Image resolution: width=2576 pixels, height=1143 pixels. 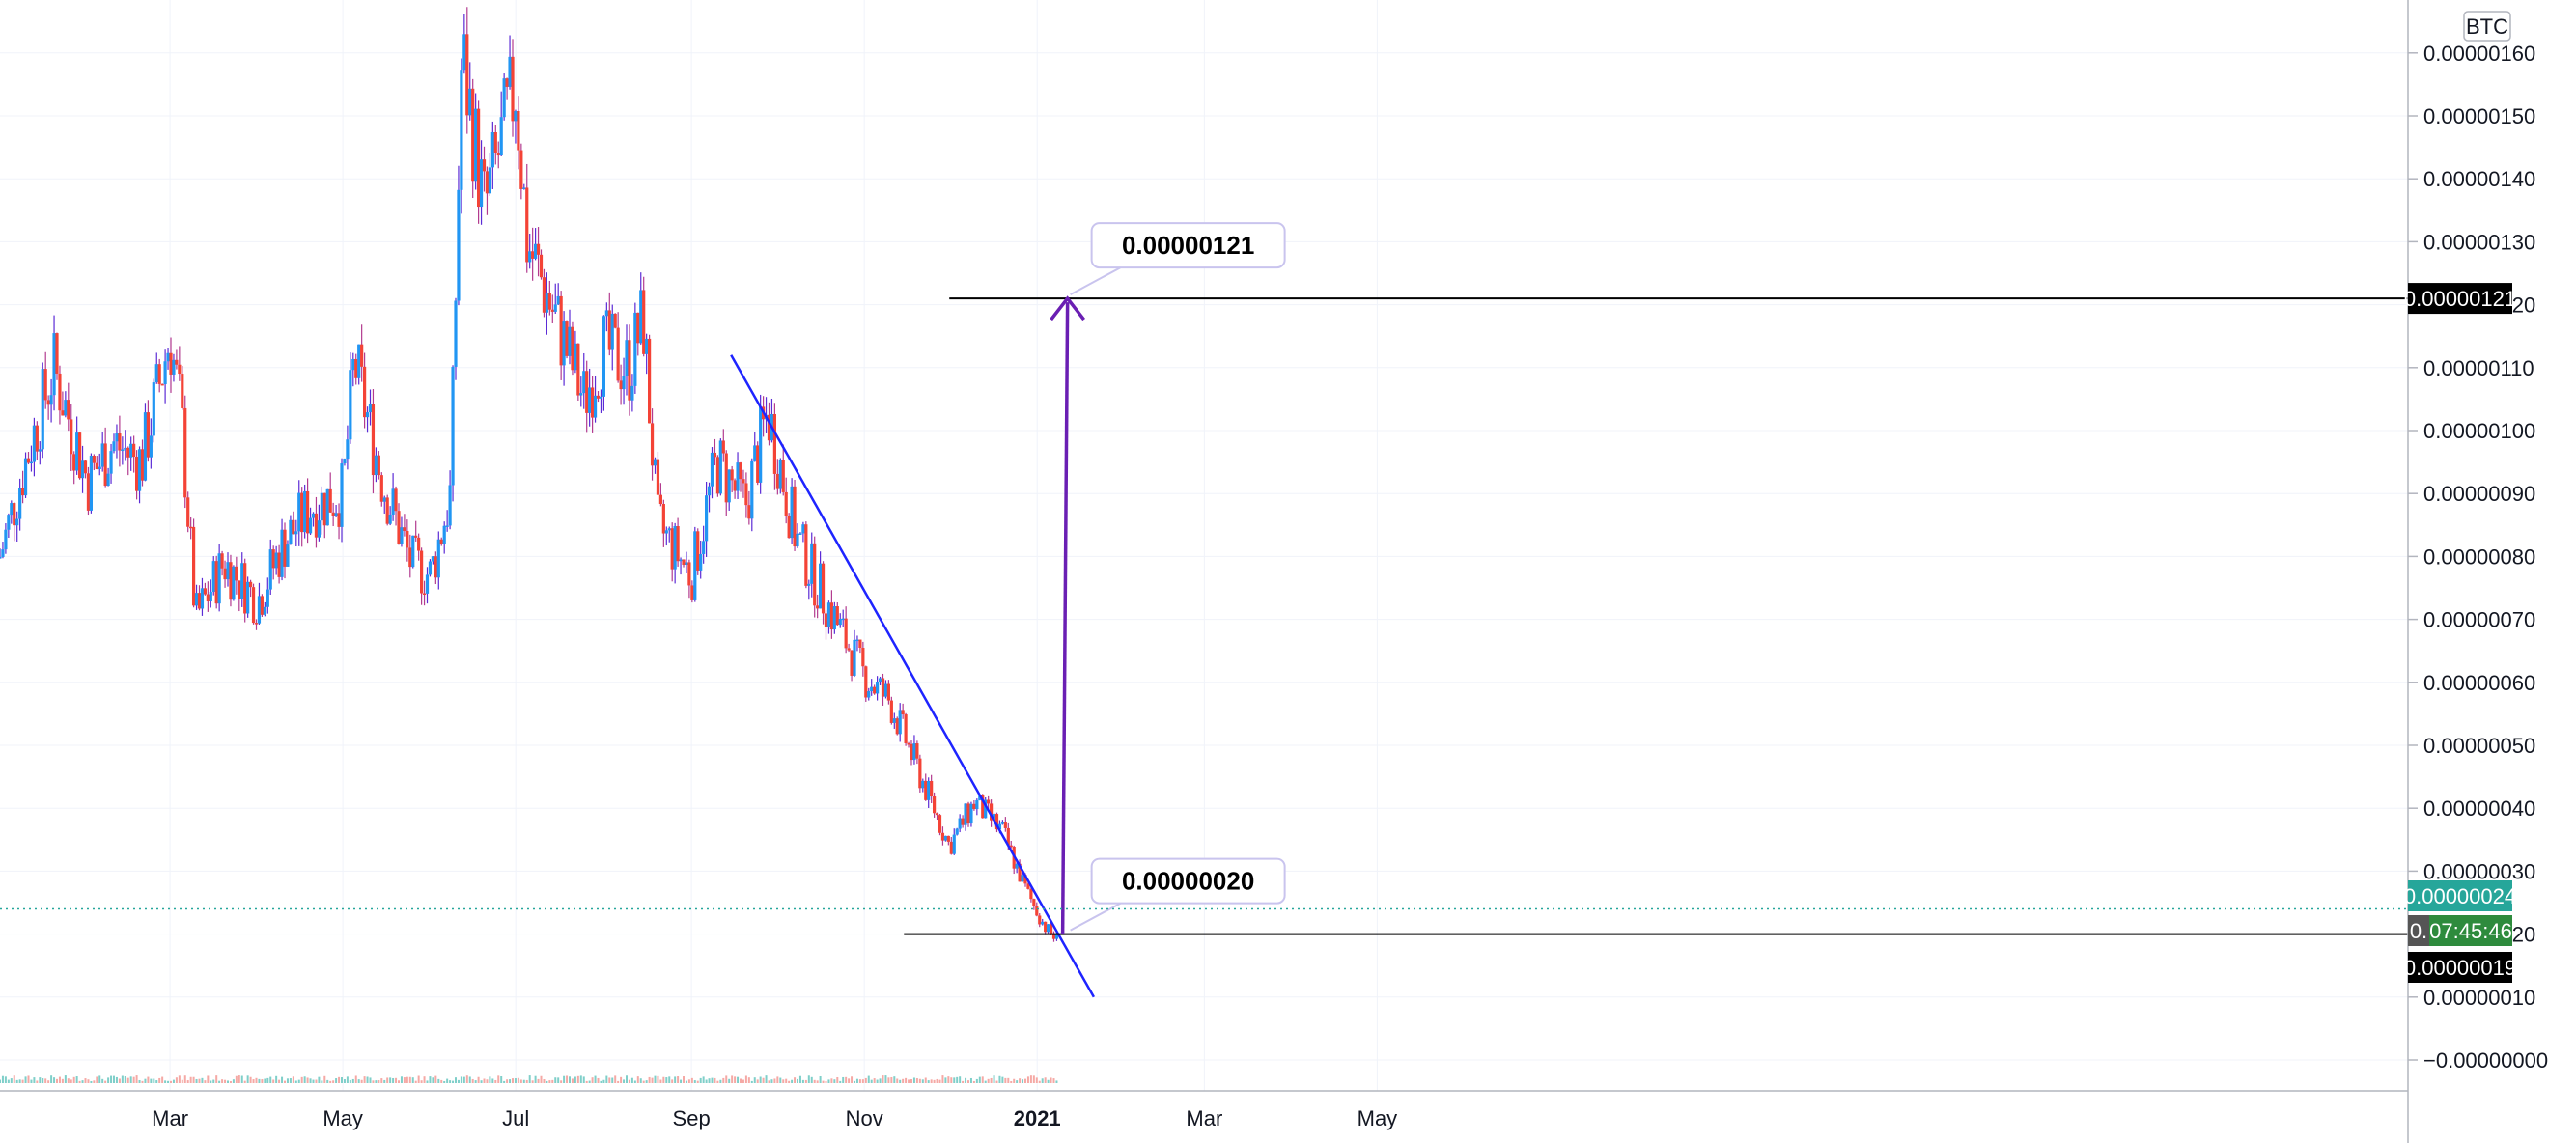 What do you see at coordinates (2460, 896) in the screenshot?
I see `price-tag: 0.00000024` at bounding box center [2460, 896].